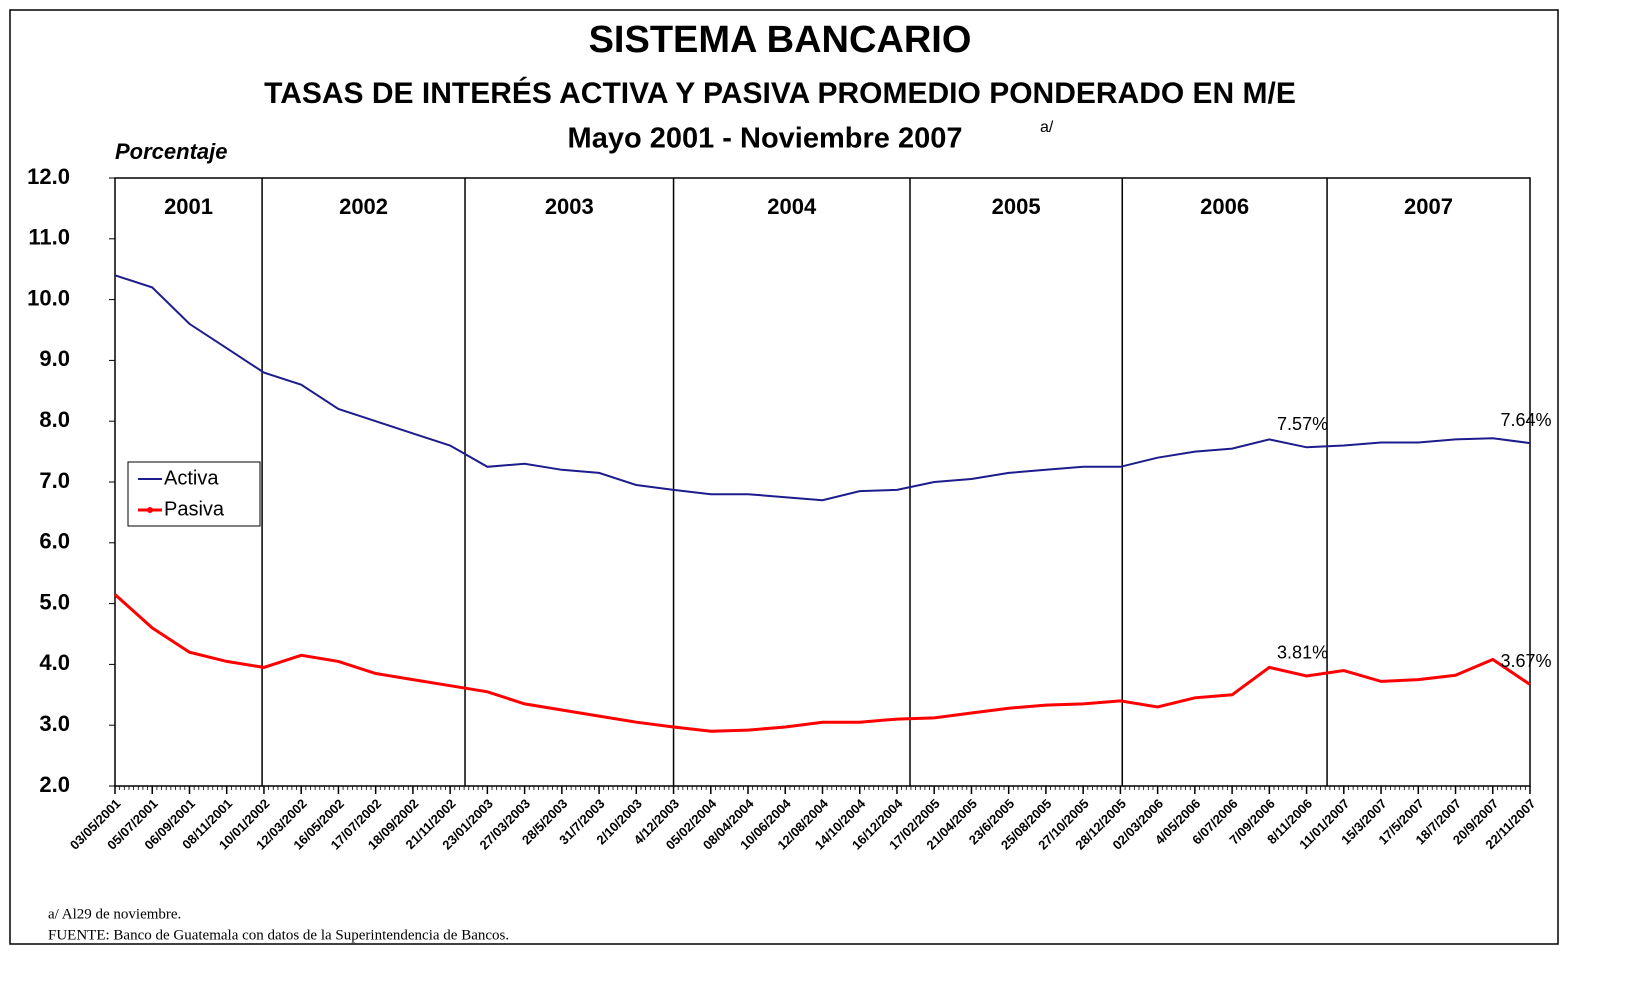  I want to click on y-tick-label: 3.0, so click(54, 723).